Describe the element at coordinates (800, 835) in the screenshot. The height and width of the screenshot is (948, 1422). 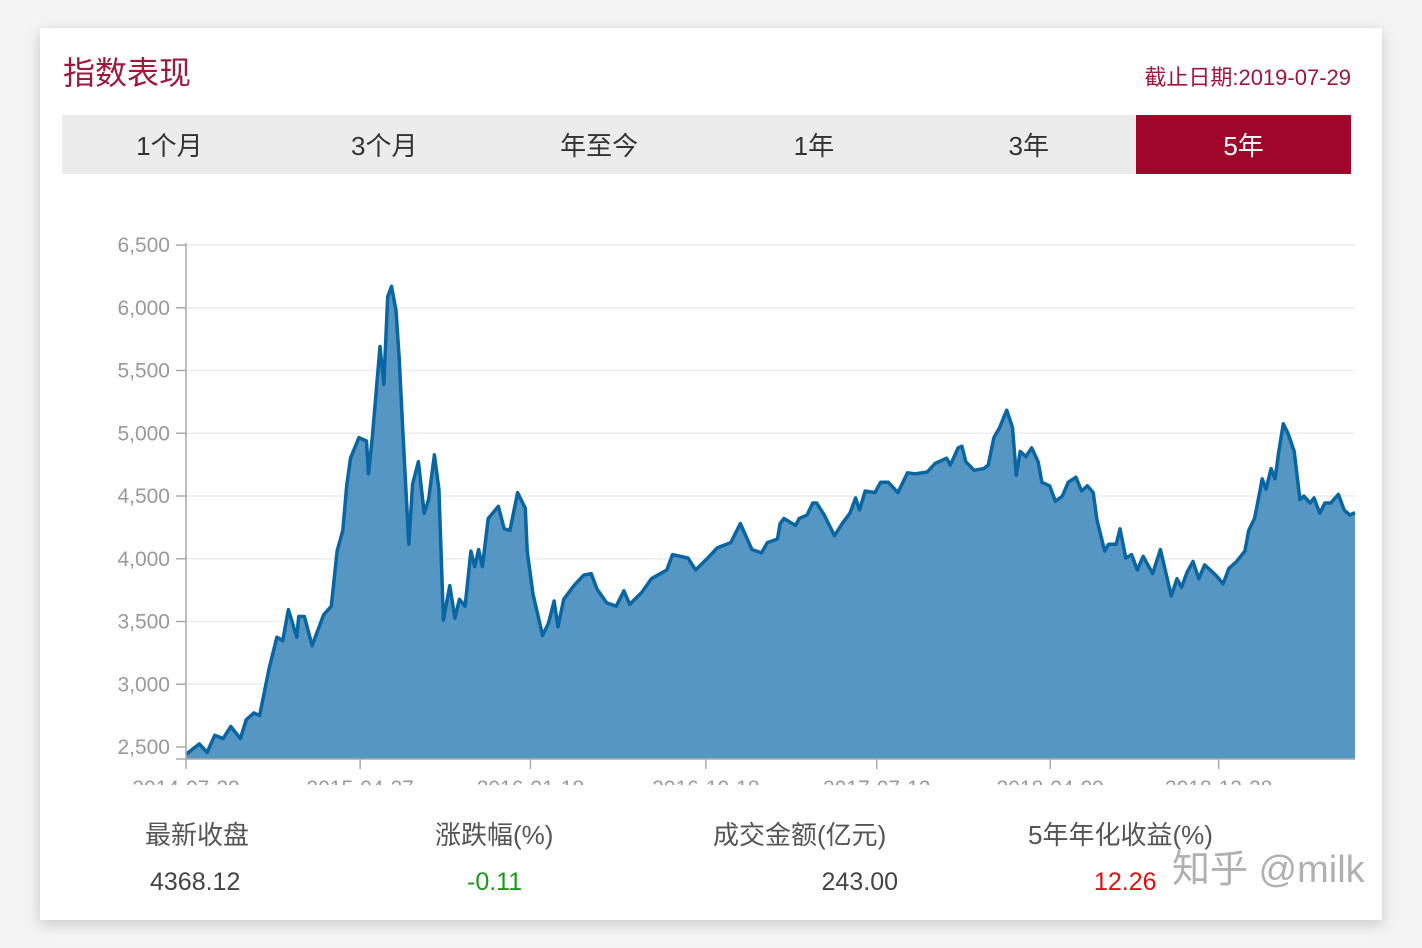
I see `stat-label-turnover: 成交金额(亿元)` at that location.